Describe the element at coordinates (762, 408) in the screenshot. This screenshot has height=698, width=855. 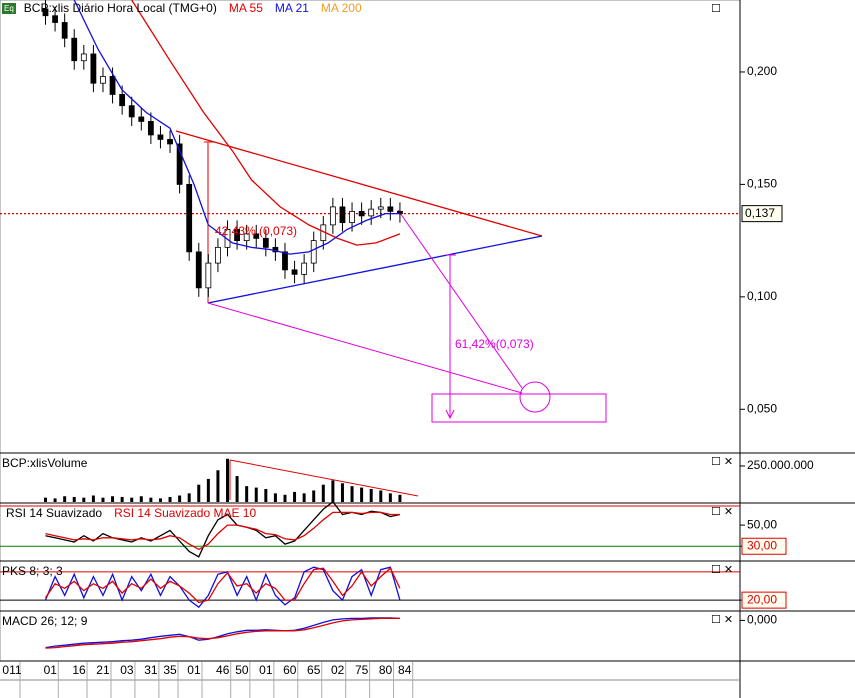
I see `y-tick-label: 0,050` at that location.